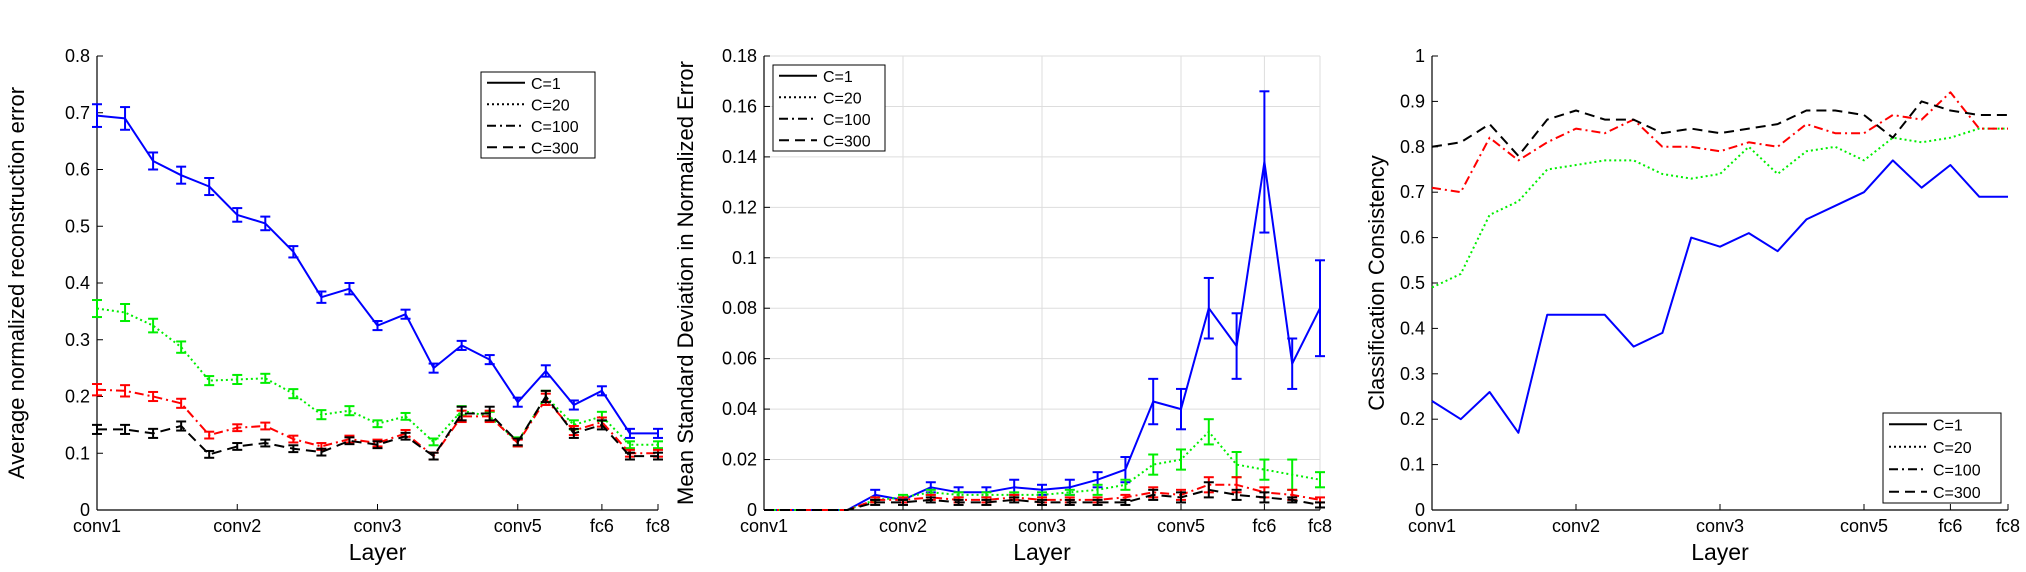  I want to click on x-tick-label: conv3, so click(1720, 526).